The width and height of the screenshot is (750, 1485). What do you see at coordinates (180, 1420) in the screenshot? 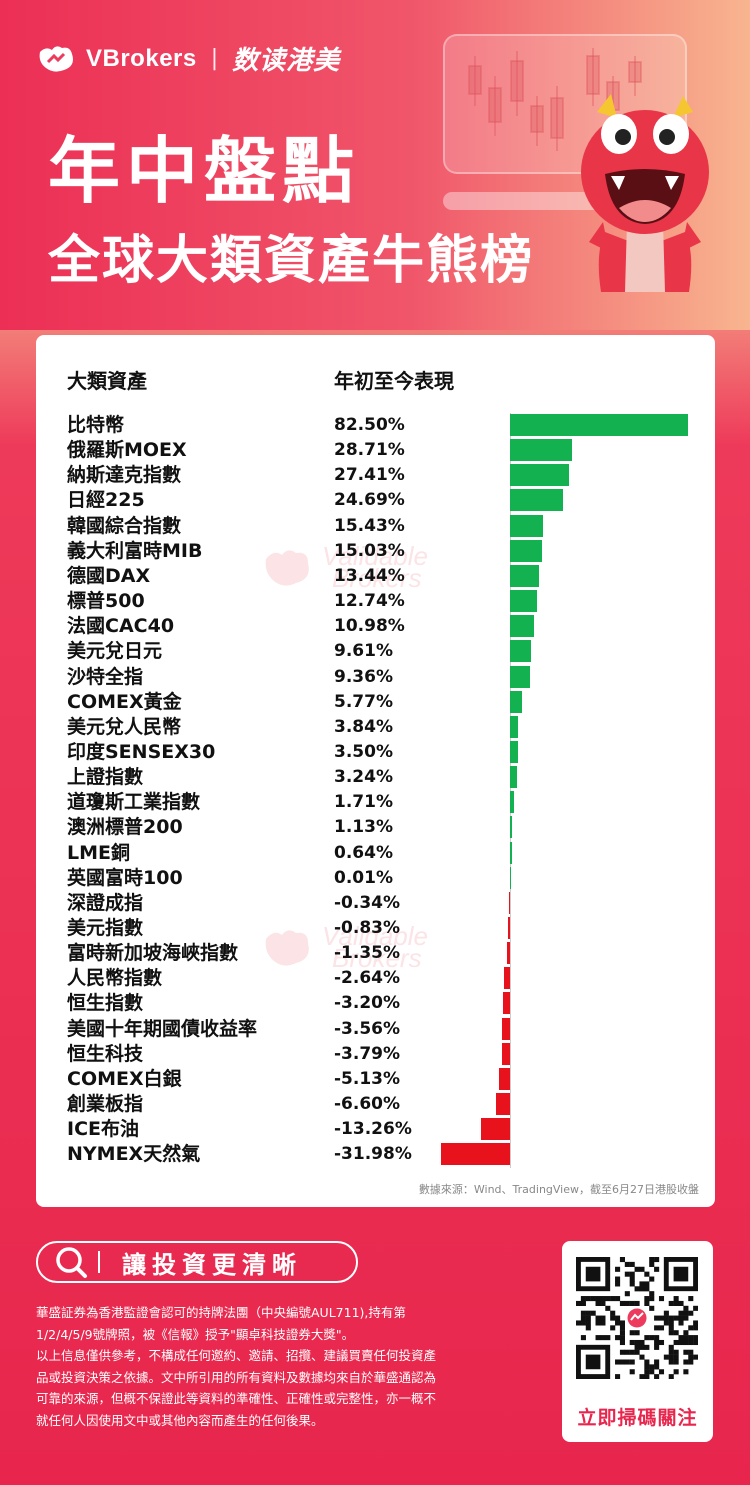
I see `disclaimer-line: 就任何人因使用文中或其他內容而產生的任何後果。` at bounding box center [180, 1420].